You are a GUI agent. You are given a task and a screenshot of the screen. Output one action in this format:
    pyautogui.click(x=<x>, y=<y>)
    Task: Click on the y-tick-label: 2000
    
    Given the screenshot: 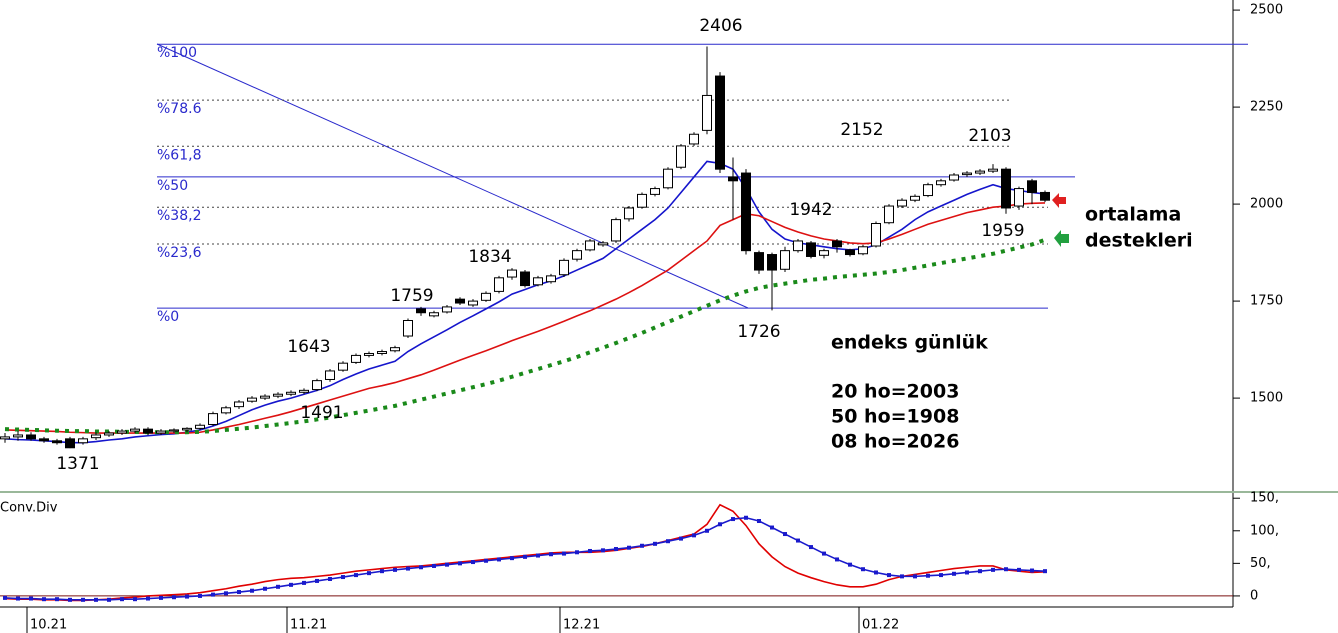 What is the action you would take?
    pyautogui.click(x=1266, y=204)
    